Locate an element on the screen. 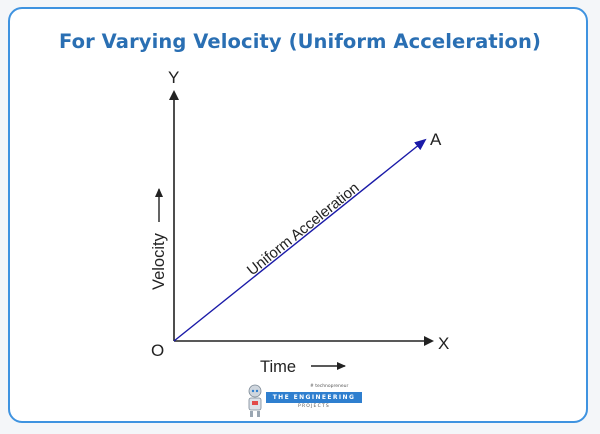  line-label: Uniform Acceleration is located at coordinates (303, 229).